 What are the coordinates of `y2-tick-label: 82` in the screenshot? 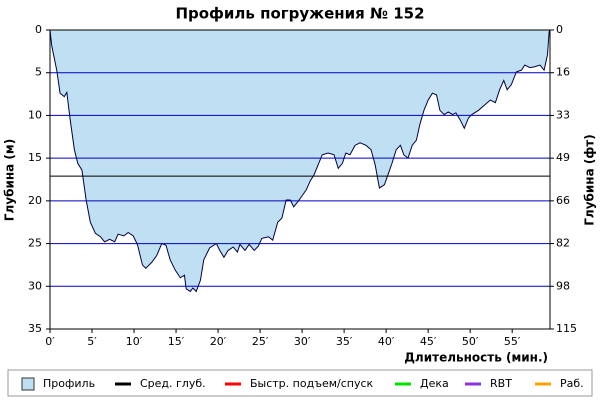 It's located at (563, 243).